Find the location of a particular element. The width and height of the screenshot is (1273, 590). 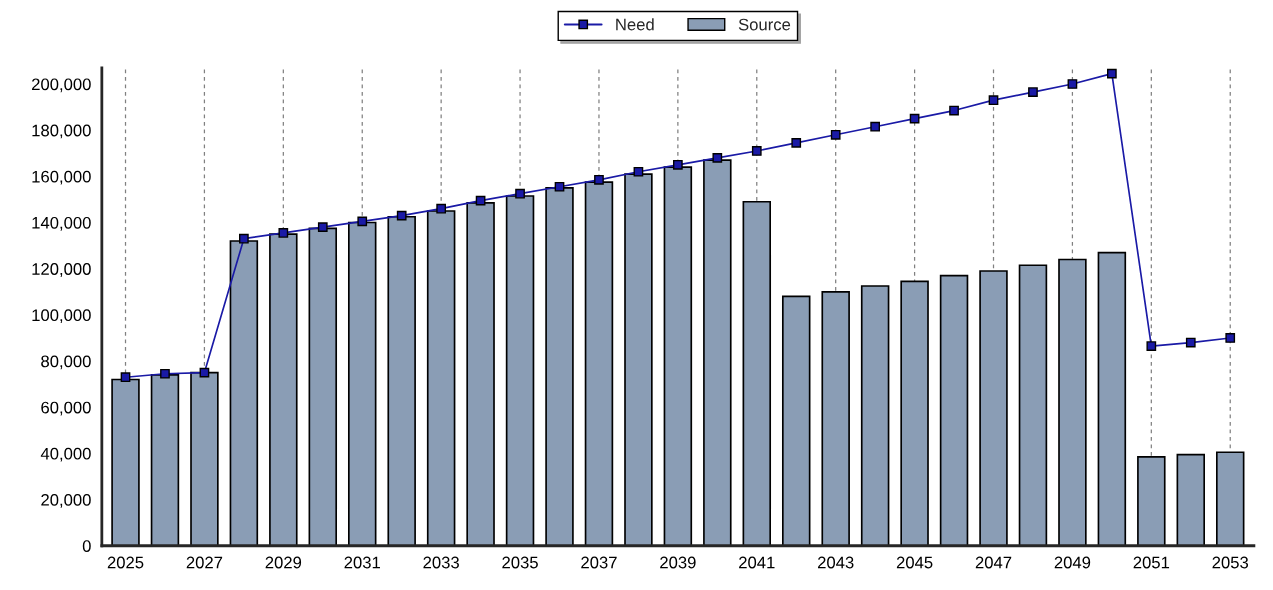

y-tick-label: 60,000 is located at coordinates (66, 408).